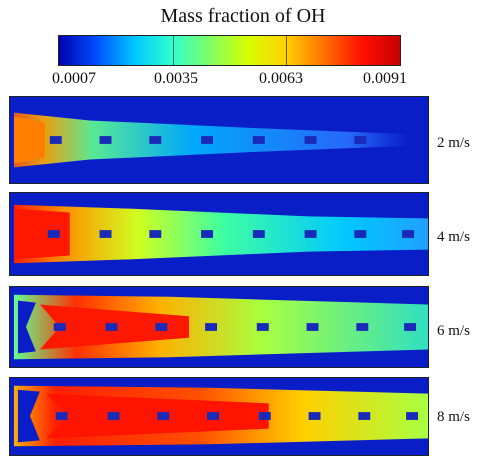 The width and height of the screenshot is (486, 461). Describe the element at coordinates (453, 417) in the screenshot. I see `velocity-label-8ms: 8 m/s` at that location.